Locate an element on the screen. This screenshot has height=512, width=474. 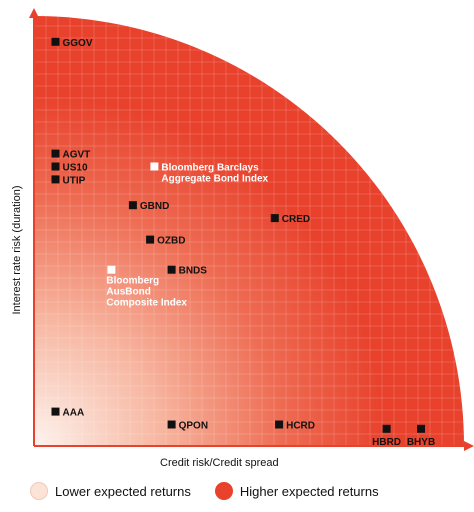
marker-bnds is located at coordinates (171, 269).